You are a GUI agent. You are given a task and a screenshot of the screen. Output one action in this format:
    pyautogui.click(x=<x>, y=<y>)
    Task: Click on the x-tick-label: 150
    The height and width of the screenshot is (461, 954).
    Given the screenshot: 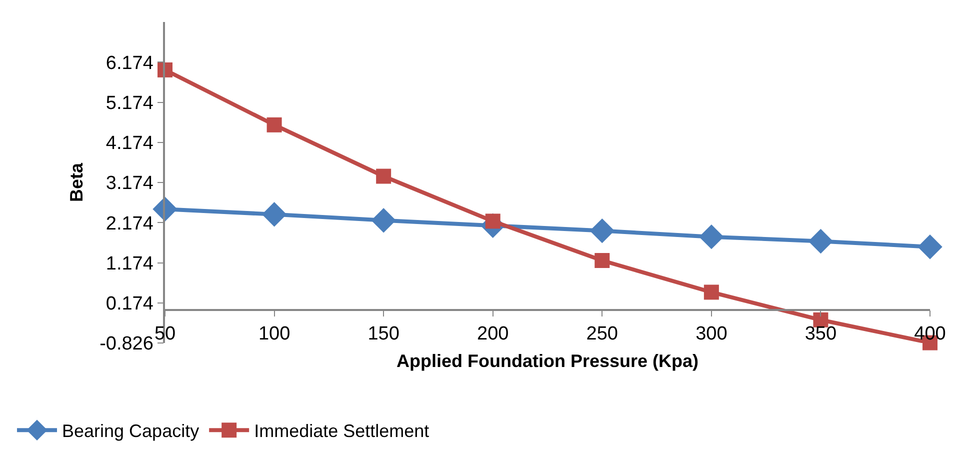 What is the action you would take?
    pyautogui.click(x=384, y=333)
    